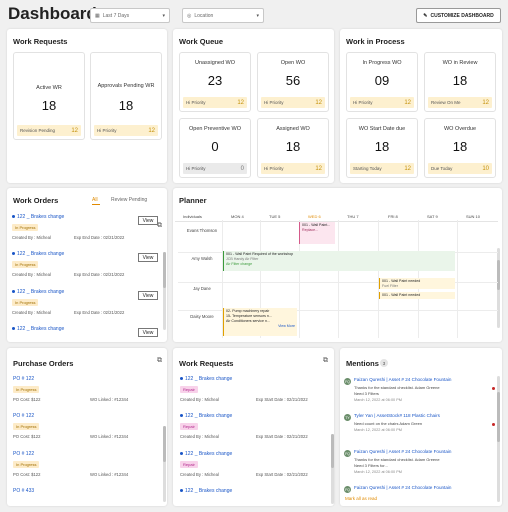 Image resolution: width=508 pixels, height=512 pixels. I want to click on location-pin-icon: ◎, so click(189, 15).